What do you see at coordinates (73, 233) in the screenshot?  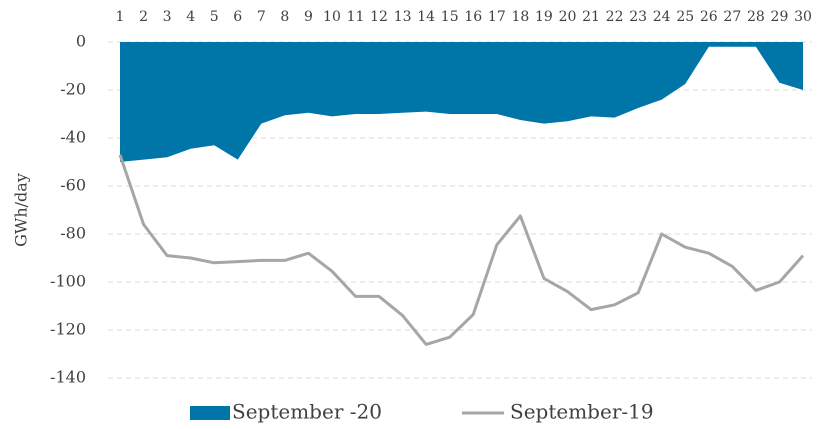 I see `y-tick-label: -80` at bounding box center [73, 233].